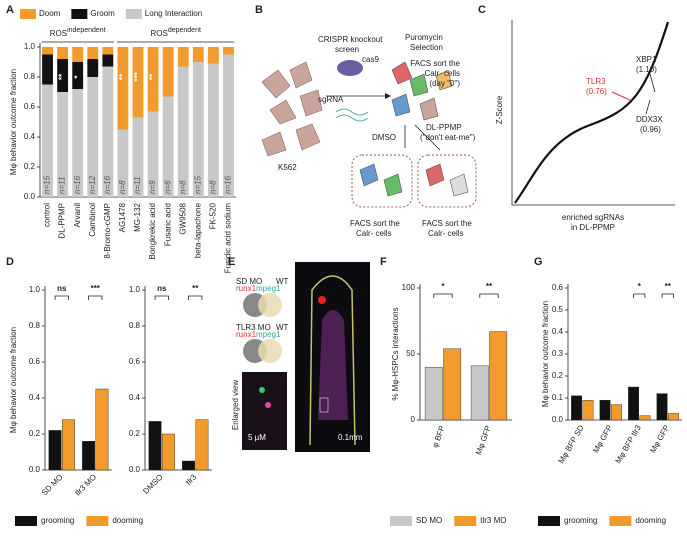 The image size is (687, 543). I want to click on y-axis-label: % Mφ-HSPCs interactions, so click(395, 353).